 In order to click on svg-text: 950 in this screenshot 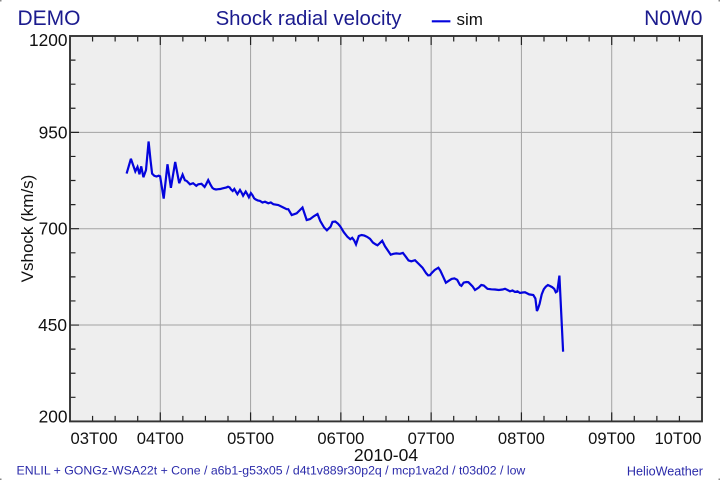, I will do `click(53, 132)`.